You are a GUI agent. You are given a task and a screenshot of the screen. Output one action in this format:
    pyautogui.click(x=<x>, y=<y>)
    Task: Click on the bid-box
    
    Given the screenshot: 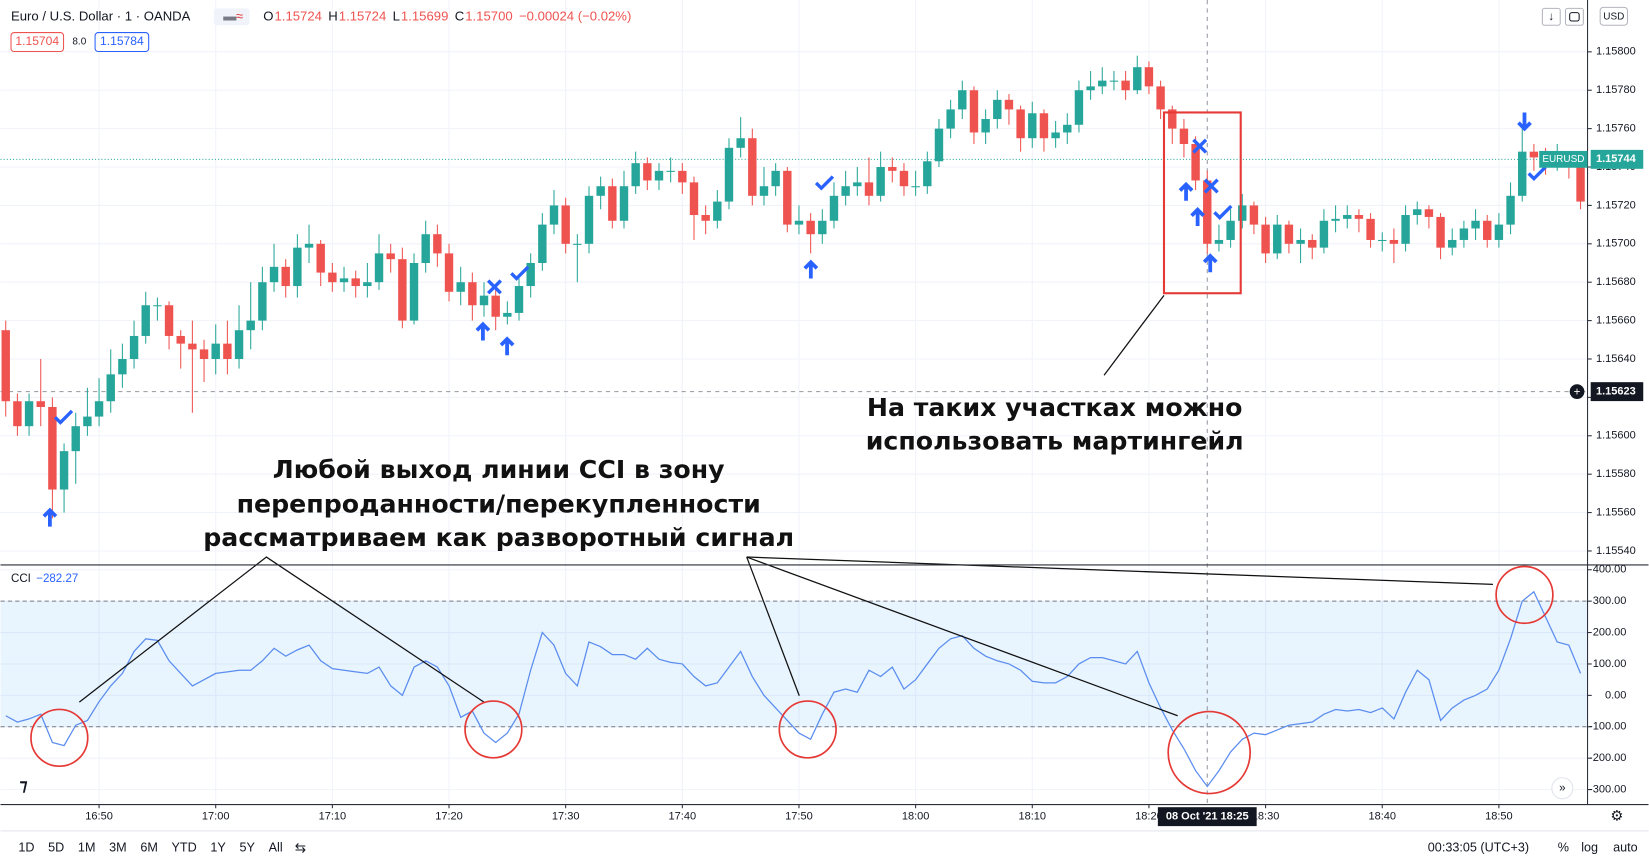 What is the action you would take?
    pyautogui.click(x=37, y=42)
    